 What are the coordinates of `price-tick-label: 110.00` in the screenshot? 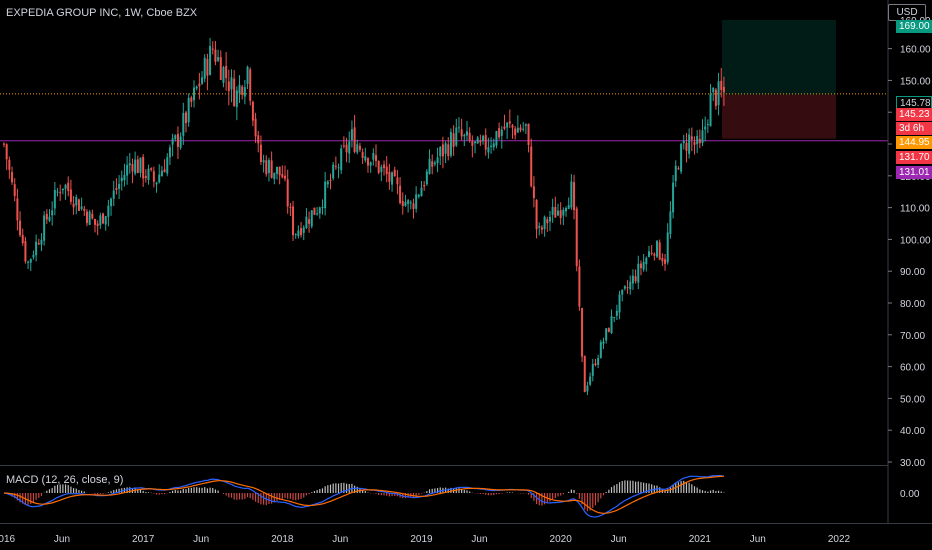 It's located at (915, 209).